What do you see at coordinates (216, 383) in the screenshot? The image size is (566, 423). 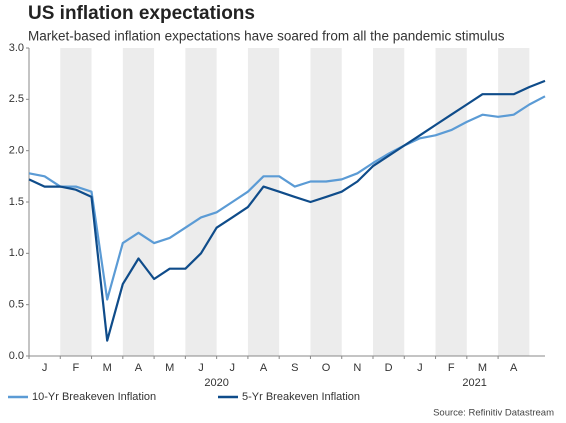 I see `year-label: 2020` at bounding box center [216, 383].